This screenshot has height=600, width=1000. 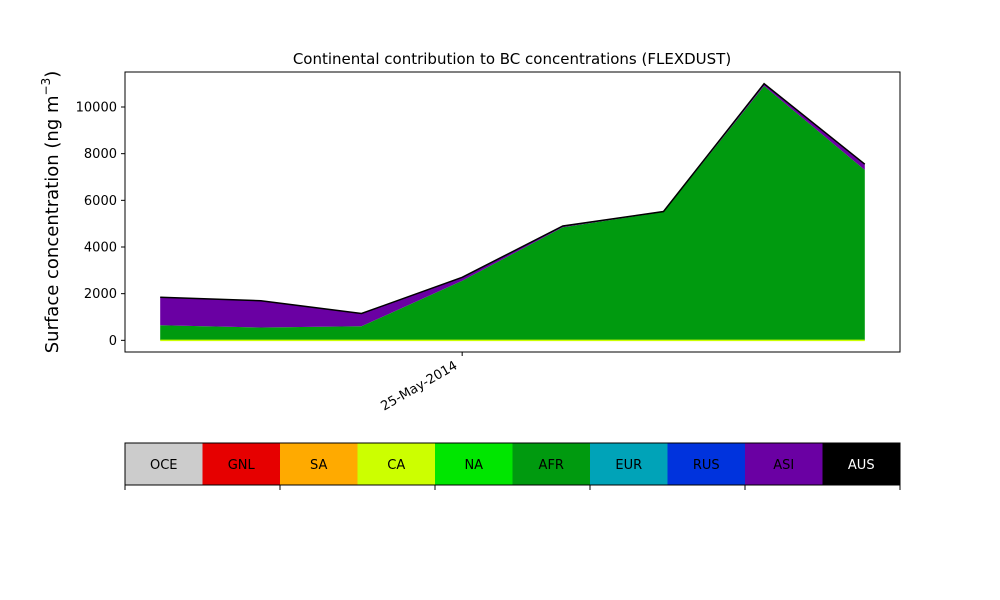 I want to click on legend-swatch-ca, so click(x=396, y=464).